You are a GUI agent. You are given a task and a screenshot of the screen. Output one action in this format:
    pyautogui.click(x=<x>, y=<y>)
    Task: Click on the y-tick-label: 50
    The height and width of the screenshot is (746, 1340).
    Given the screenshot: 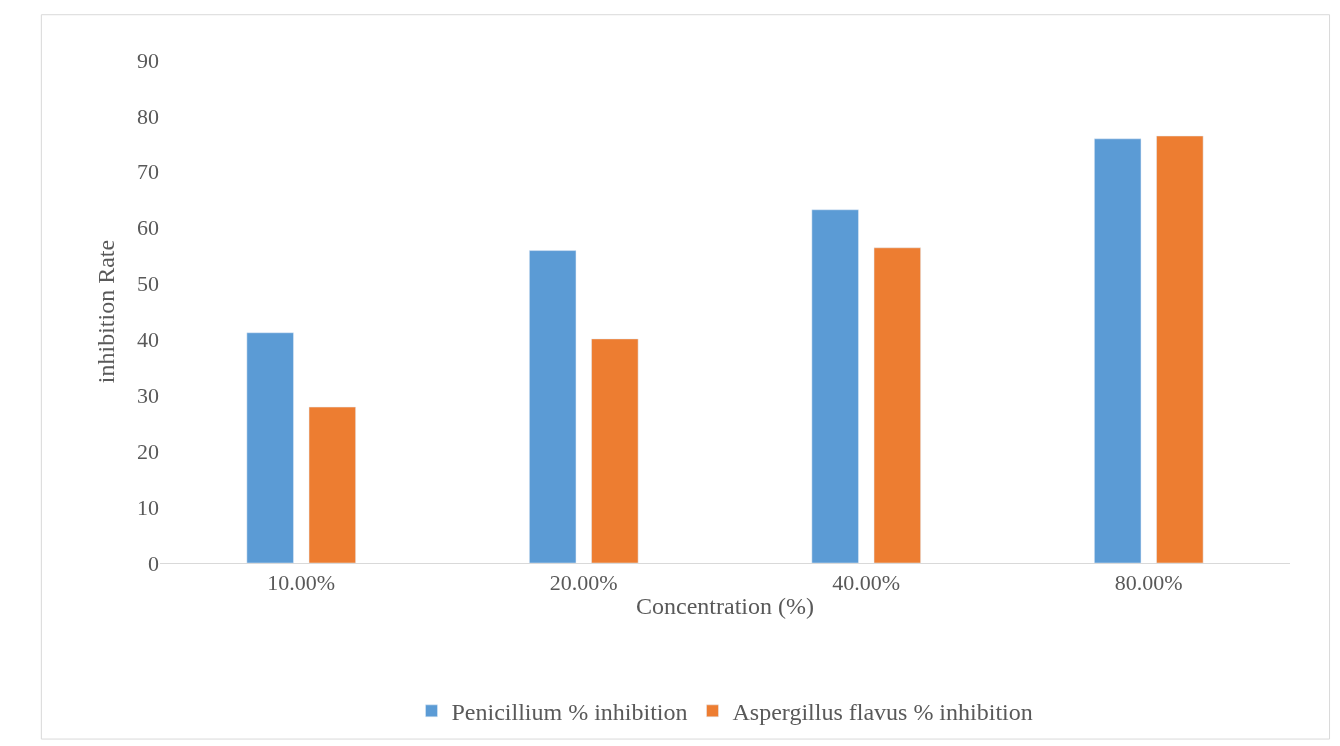 What is the action you would take?
    pyautogui.click(x=148, y=284)
    